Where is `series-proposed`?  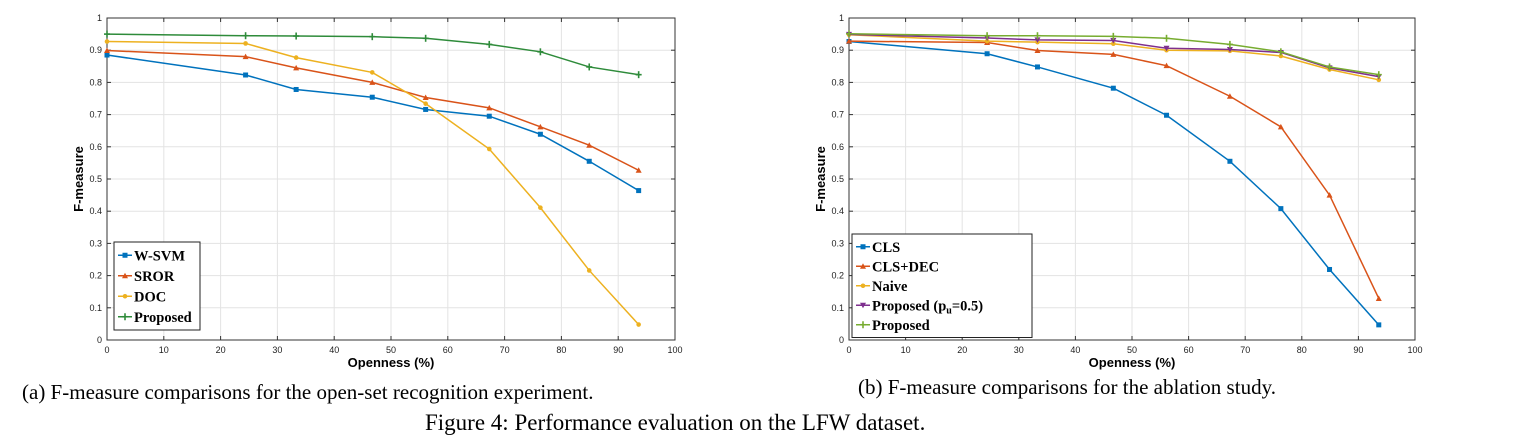 series-proposed is located at coordinates (1114, 54).